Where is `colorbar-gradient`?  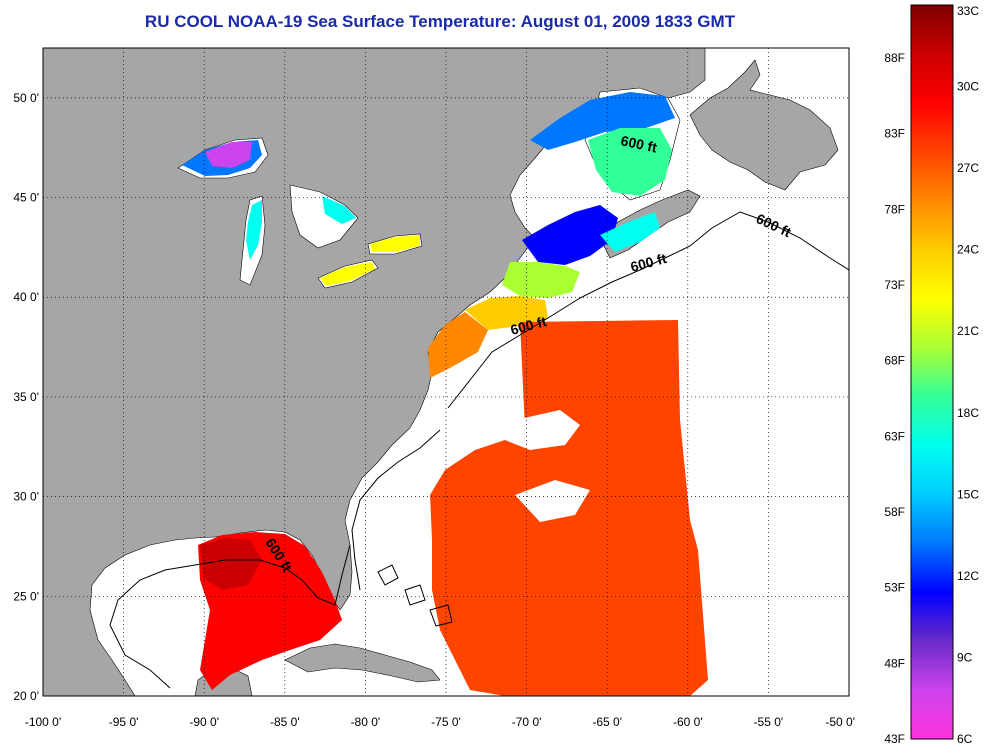 colorbar-gradient is located at coordinates (932, 372).